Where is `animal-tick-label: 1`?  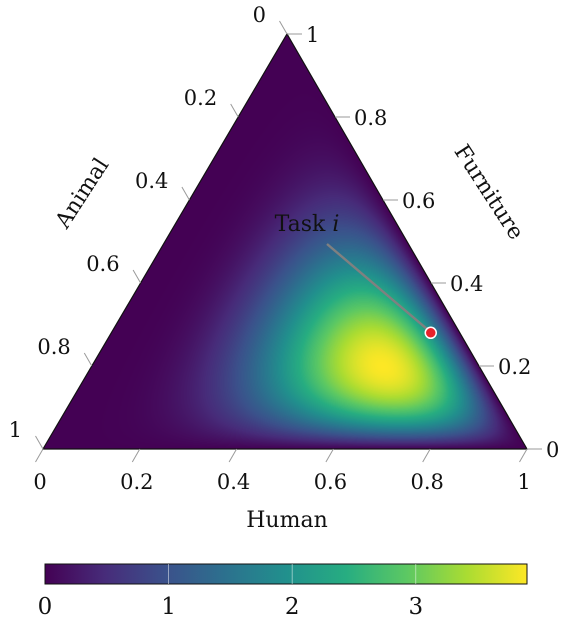 animal-tick-label: 1 is located at coordinates (15, 430).